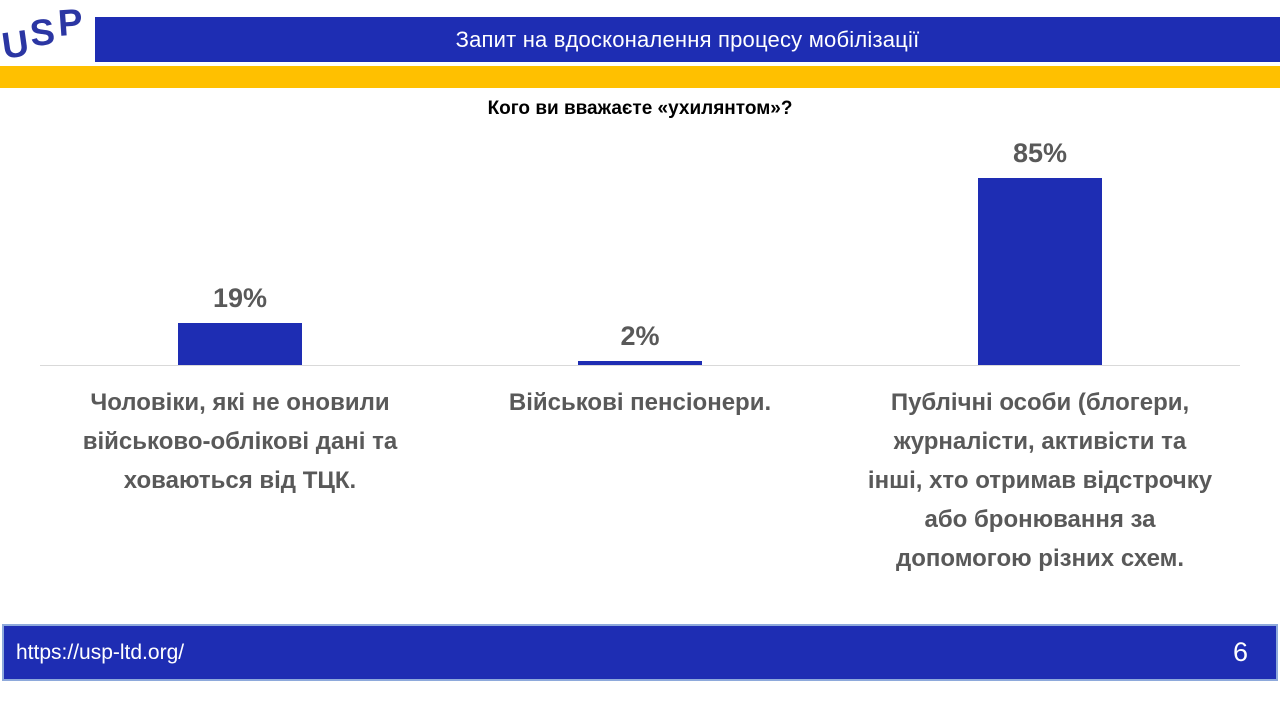  What do you see at coordinates (640, 108) in the screenshot?
I see `chart-title: Кого ви вважаєте «ухилянтом»?` at bounding box center [640, 108].